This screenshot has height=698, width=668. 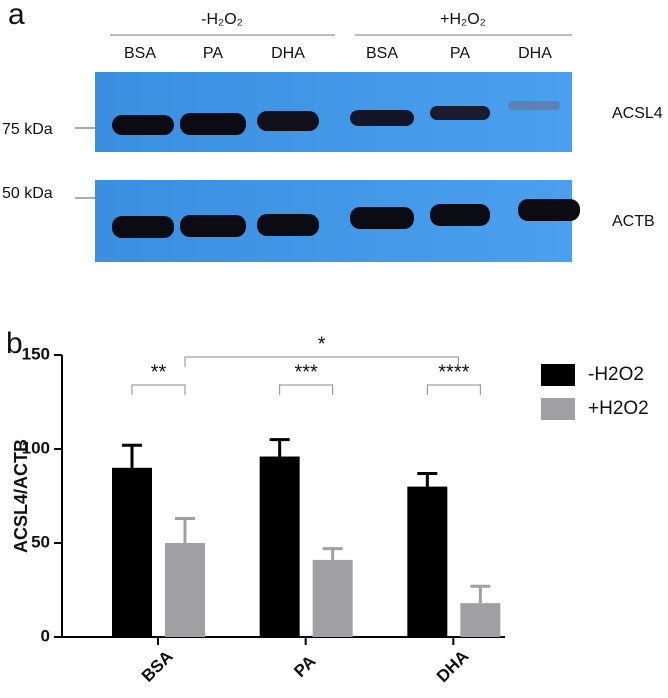 I want to click on y-tick-label: 100, so click(x=36, y=447).